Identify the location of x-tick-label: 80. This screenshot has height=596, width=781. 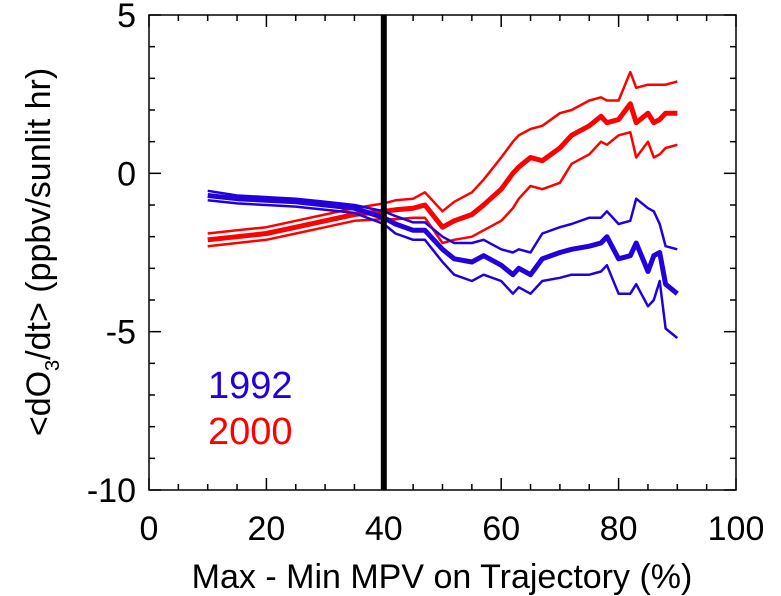
(619, 529).